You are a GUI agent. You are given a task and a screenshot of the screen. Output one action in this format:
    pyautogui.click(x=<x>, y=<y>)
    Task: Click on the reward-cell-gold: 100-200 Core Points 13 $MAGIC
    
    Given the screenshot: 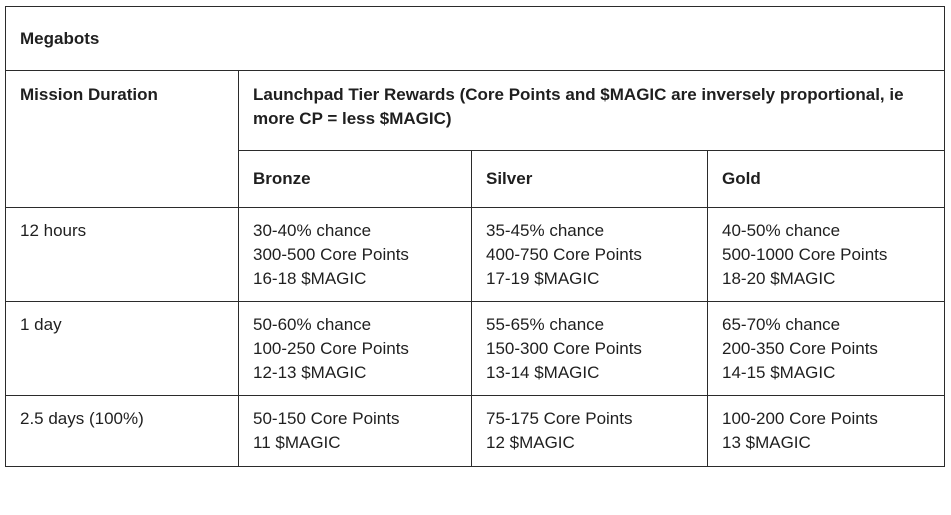 What is the action you would take?
    pyautogui.click(x=826, y=431)
    